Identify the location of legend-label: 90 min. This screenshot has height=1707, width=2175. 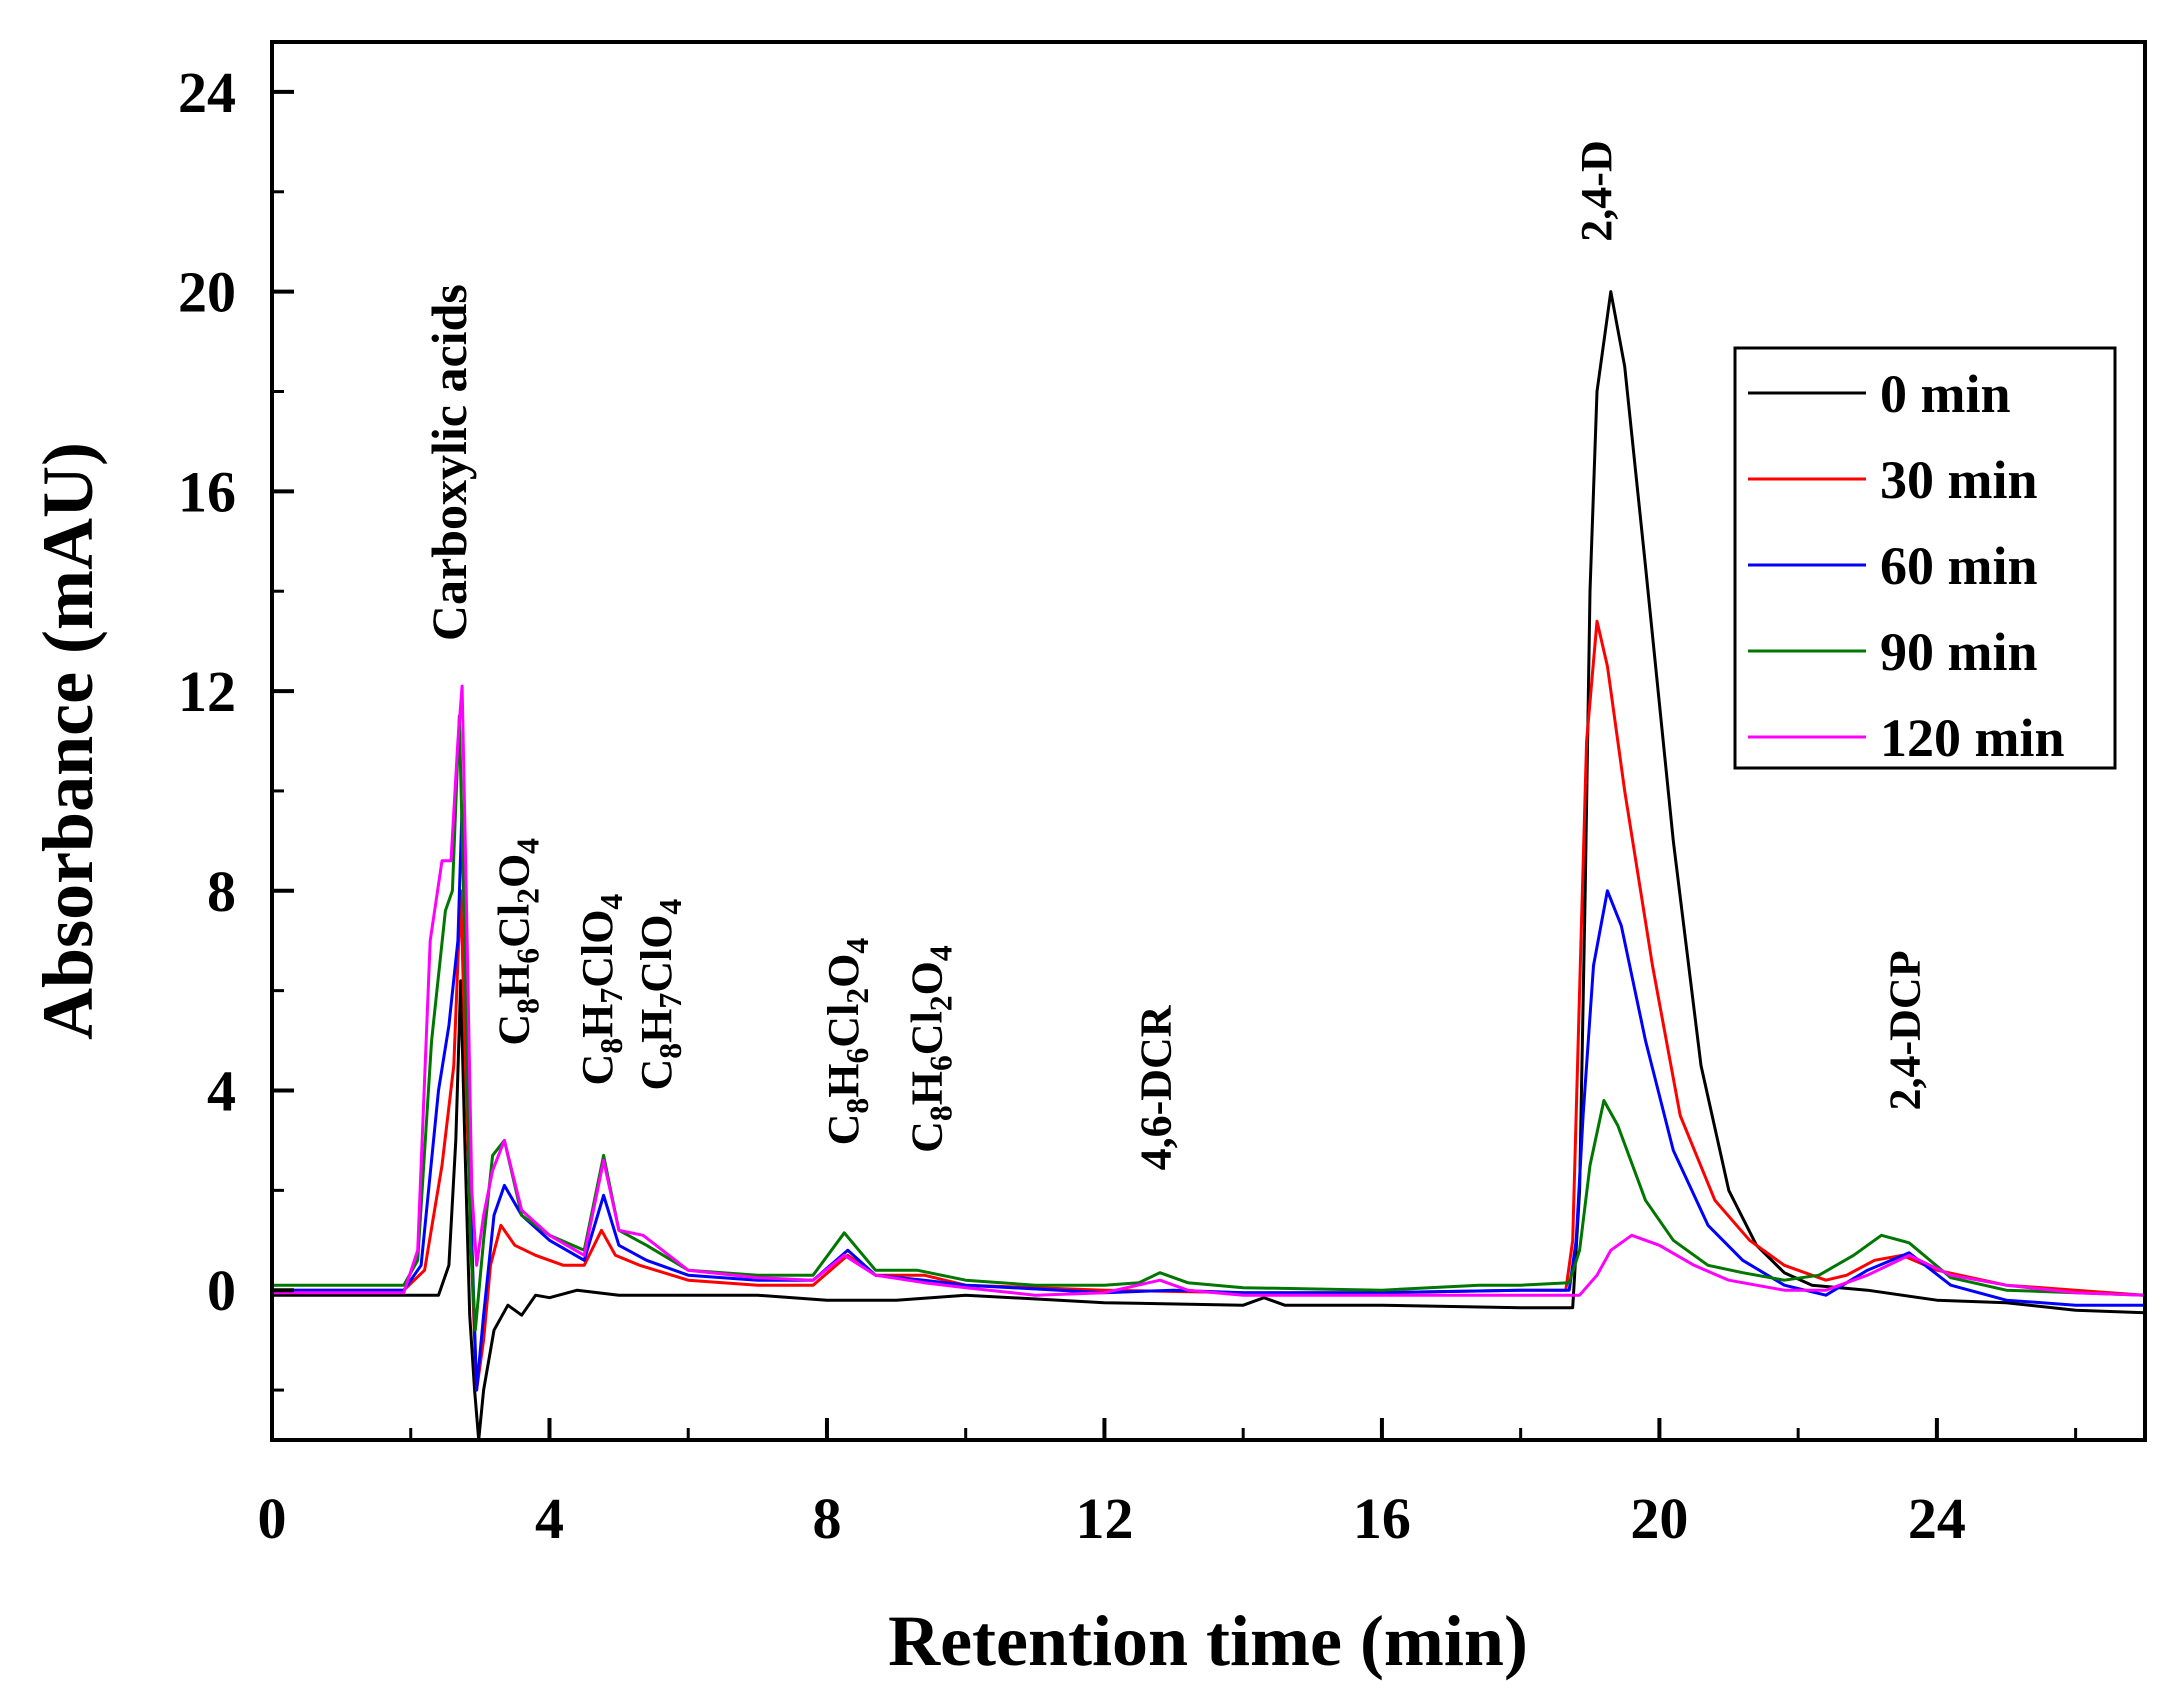
(1959, 652).